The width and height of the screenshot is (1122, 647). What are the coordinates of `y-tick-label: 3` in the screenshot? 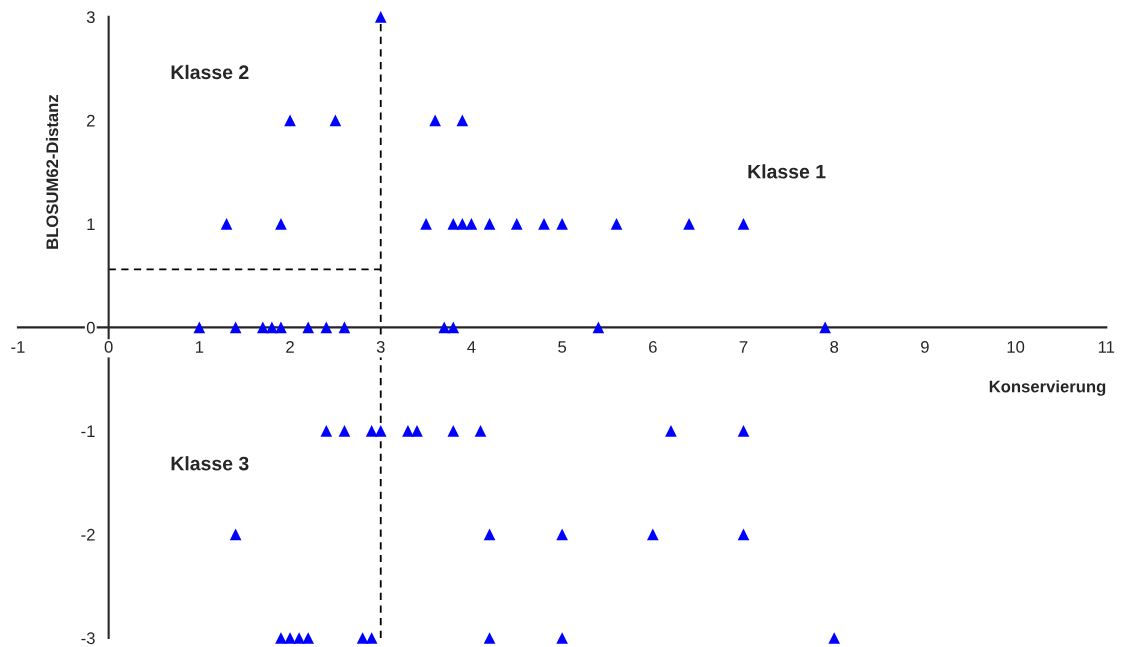 It's located at (90, 17).